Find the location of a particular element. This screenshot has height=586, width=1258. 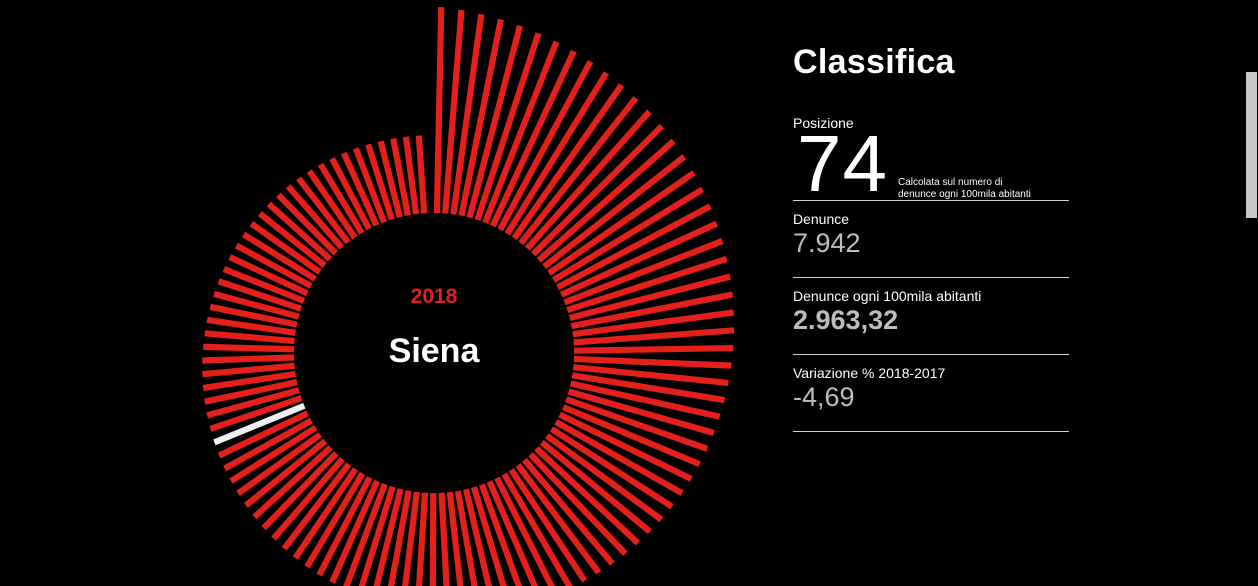

scrollbar-thumb is located at coordinates (1251, 145).